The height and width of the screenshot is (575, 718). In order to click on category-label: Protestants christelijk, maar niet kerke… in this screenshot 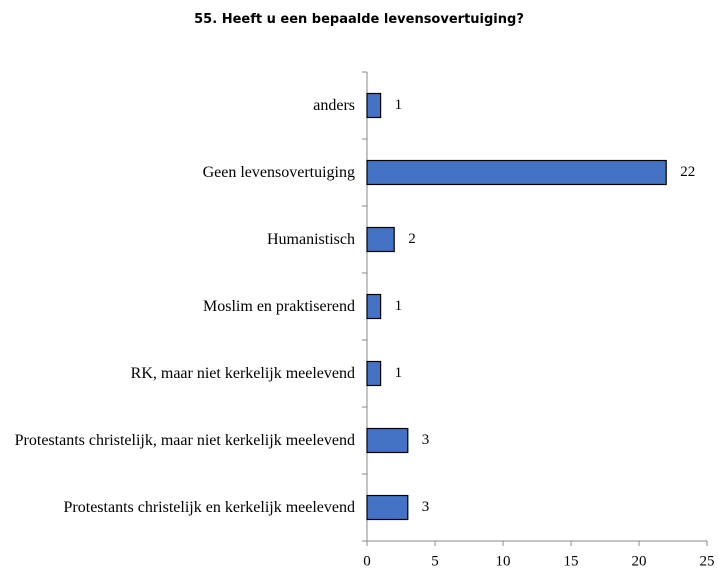, I will do `click(184, 440)`.